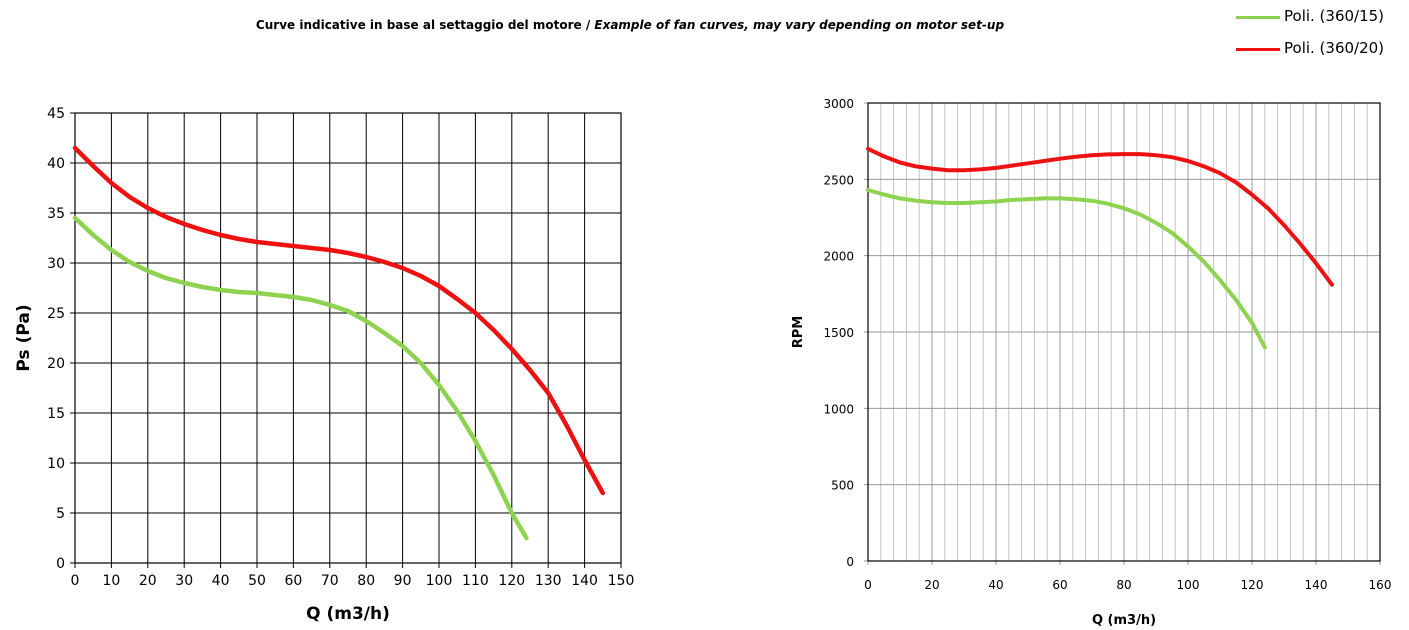  I want to click on y-tick-label: 2500, so click(838, 180).